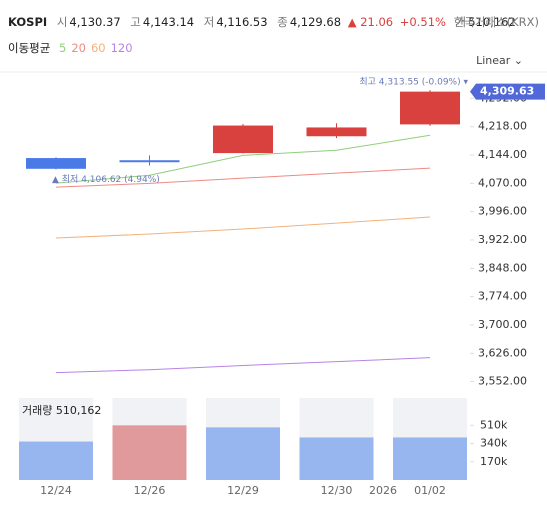 The height and width of the screenshot is (518, 547). What do you see at coordinates (106, 179) in the screenshot?
I see `low-annotation: ▲ 최저 4,106.62 (4.94%)` at bounding box center [106, 179].